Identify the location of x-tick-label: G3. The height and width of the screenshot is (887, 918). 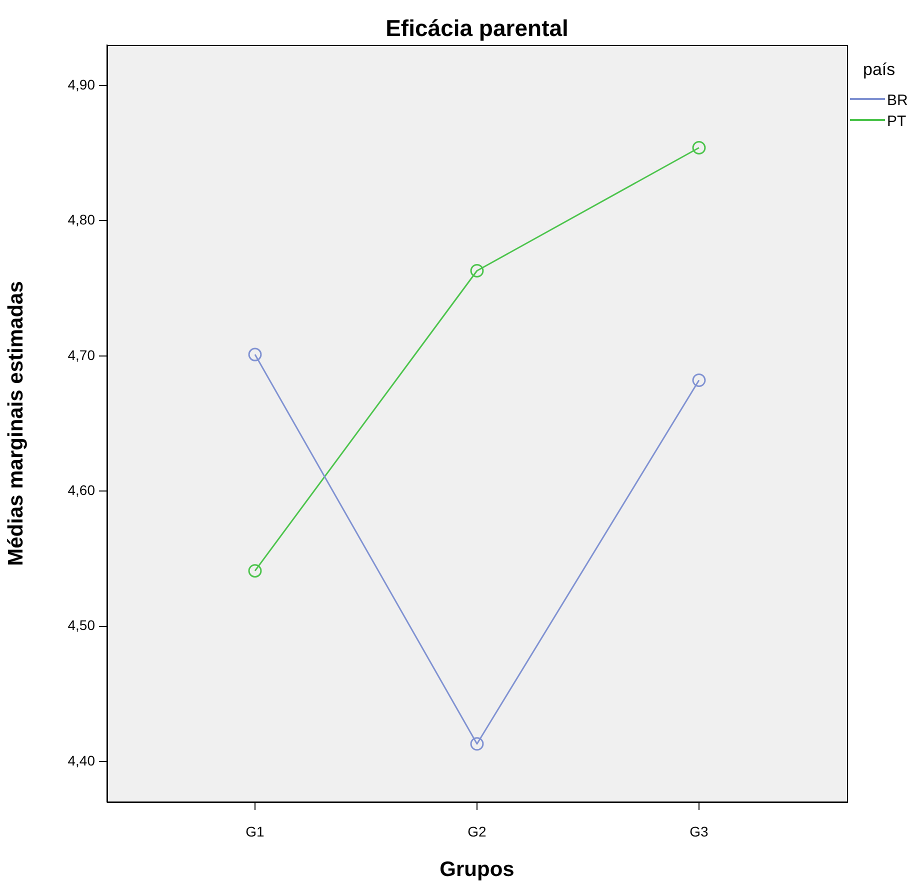
(699, 831).